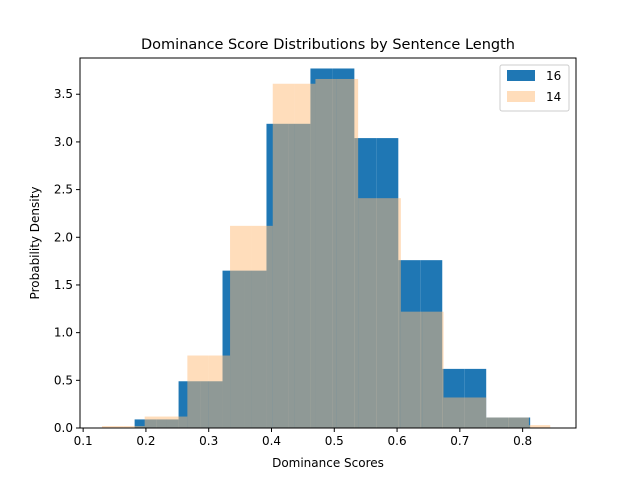 This screenshot has height=480, width=640. Describe the element at coordinates (553, 76) in the screenshot. I see `legend-label-16: 16` at that location.